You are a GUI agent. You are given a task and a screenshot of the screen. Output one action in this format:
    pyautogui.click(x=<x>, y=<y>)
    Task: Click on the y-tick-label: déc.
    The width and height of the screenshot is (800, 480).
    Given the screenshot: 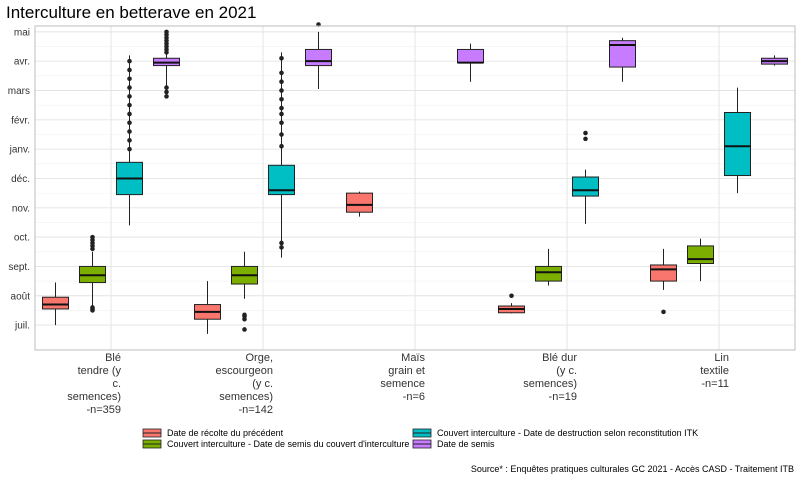 What is the action you would take?
    pyautogui.click(x=20, y=179)
    